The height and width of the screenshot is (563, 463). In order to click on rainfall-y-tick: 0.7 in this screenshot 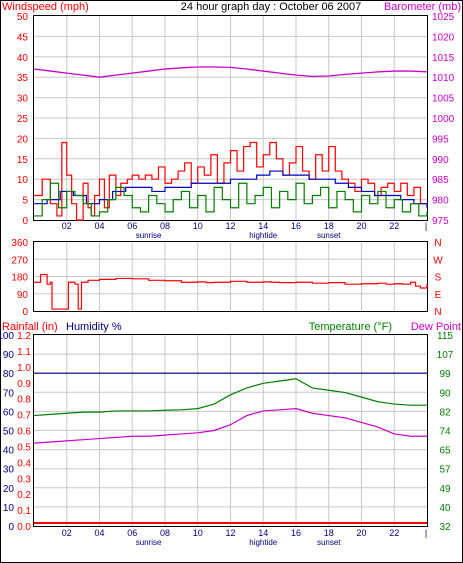, I will do `click(24, 416)`.